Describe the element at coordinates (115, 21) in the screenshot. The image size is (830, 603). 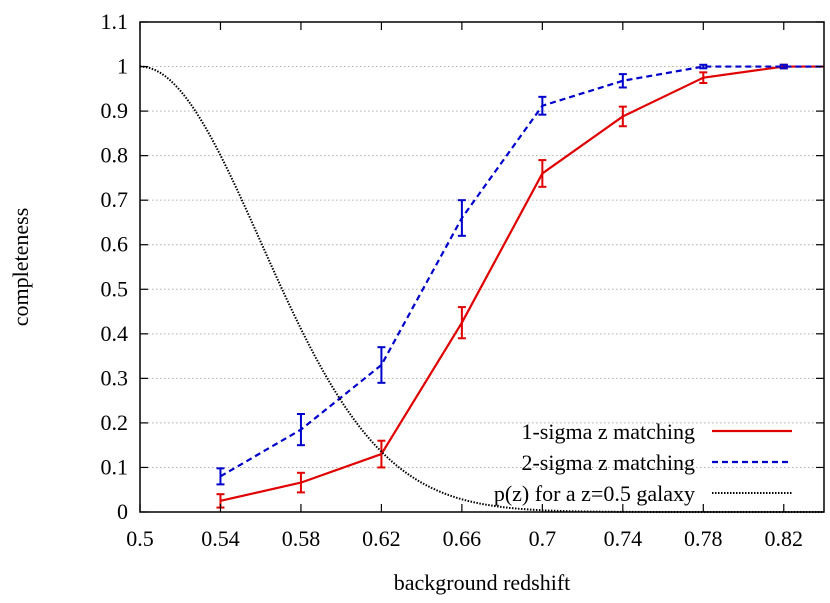
I see `y-tick-label: 1.1` at that location.